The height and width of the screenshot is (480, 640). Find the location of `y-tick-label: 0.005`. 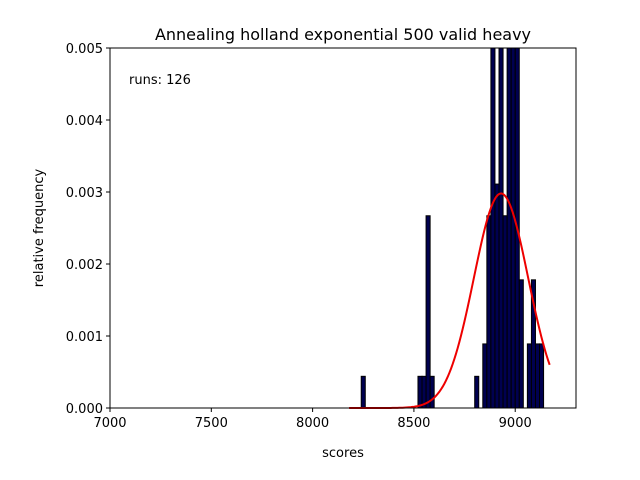

y-tick-label: 0.005 is located at coordinates (84, 49).